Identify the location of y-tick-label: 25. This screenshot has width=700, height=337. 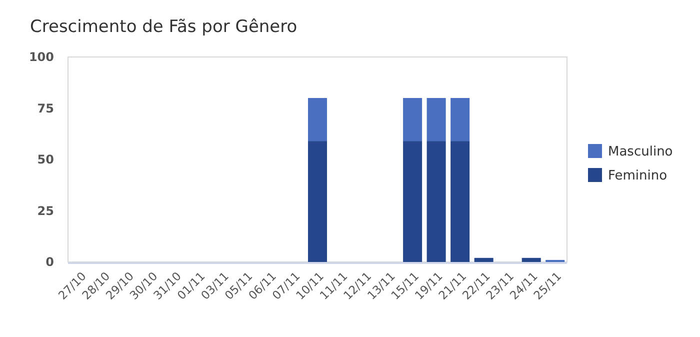
(45, 211).